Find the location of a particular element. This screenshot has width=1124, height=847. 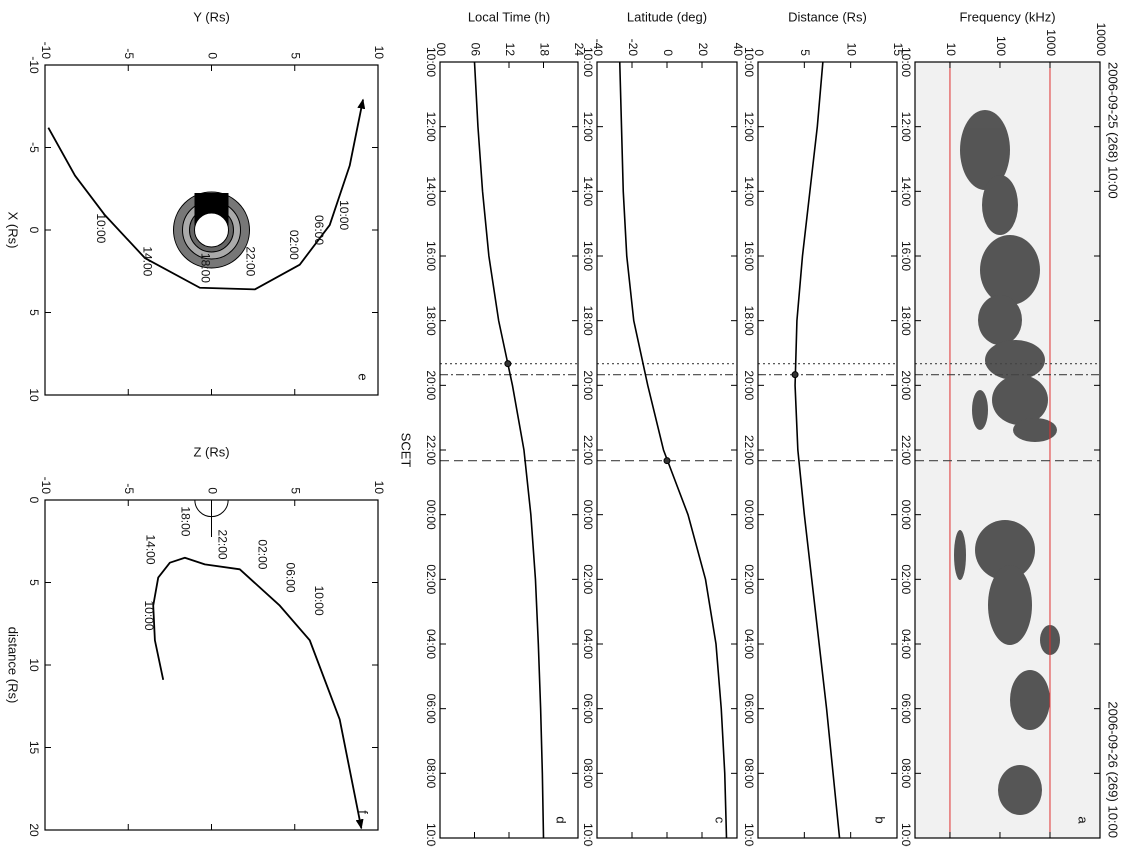

x-tick-label: -5 is located at coordinates (129, 488).